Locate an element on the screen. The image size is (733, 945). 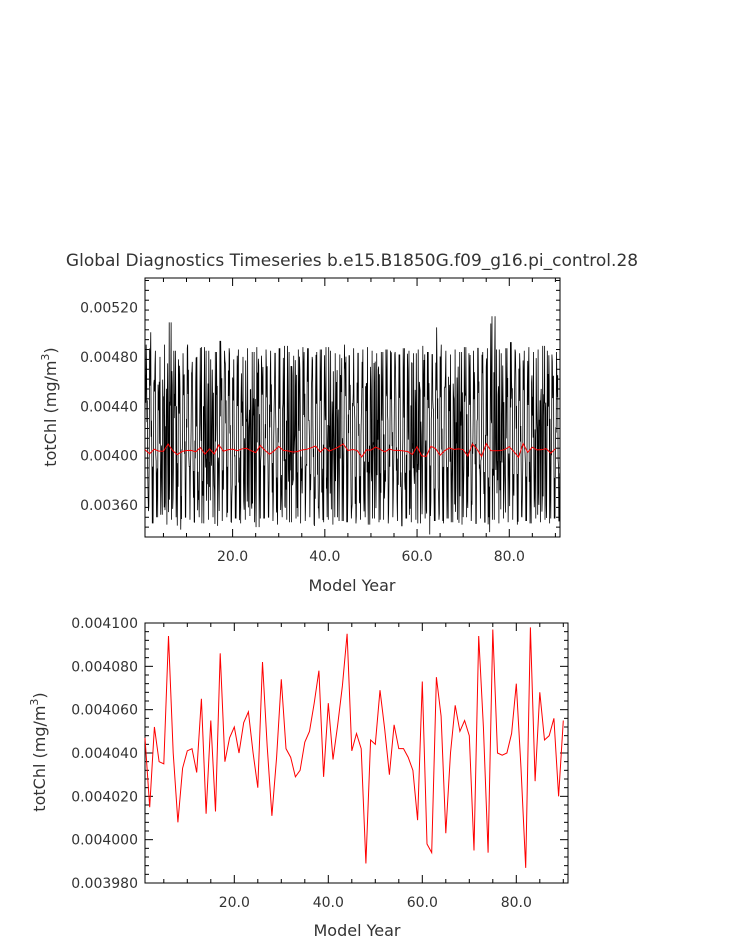
bottom-y-axis-label: totChl (mg/m3) is located at coordinates (38, 751).